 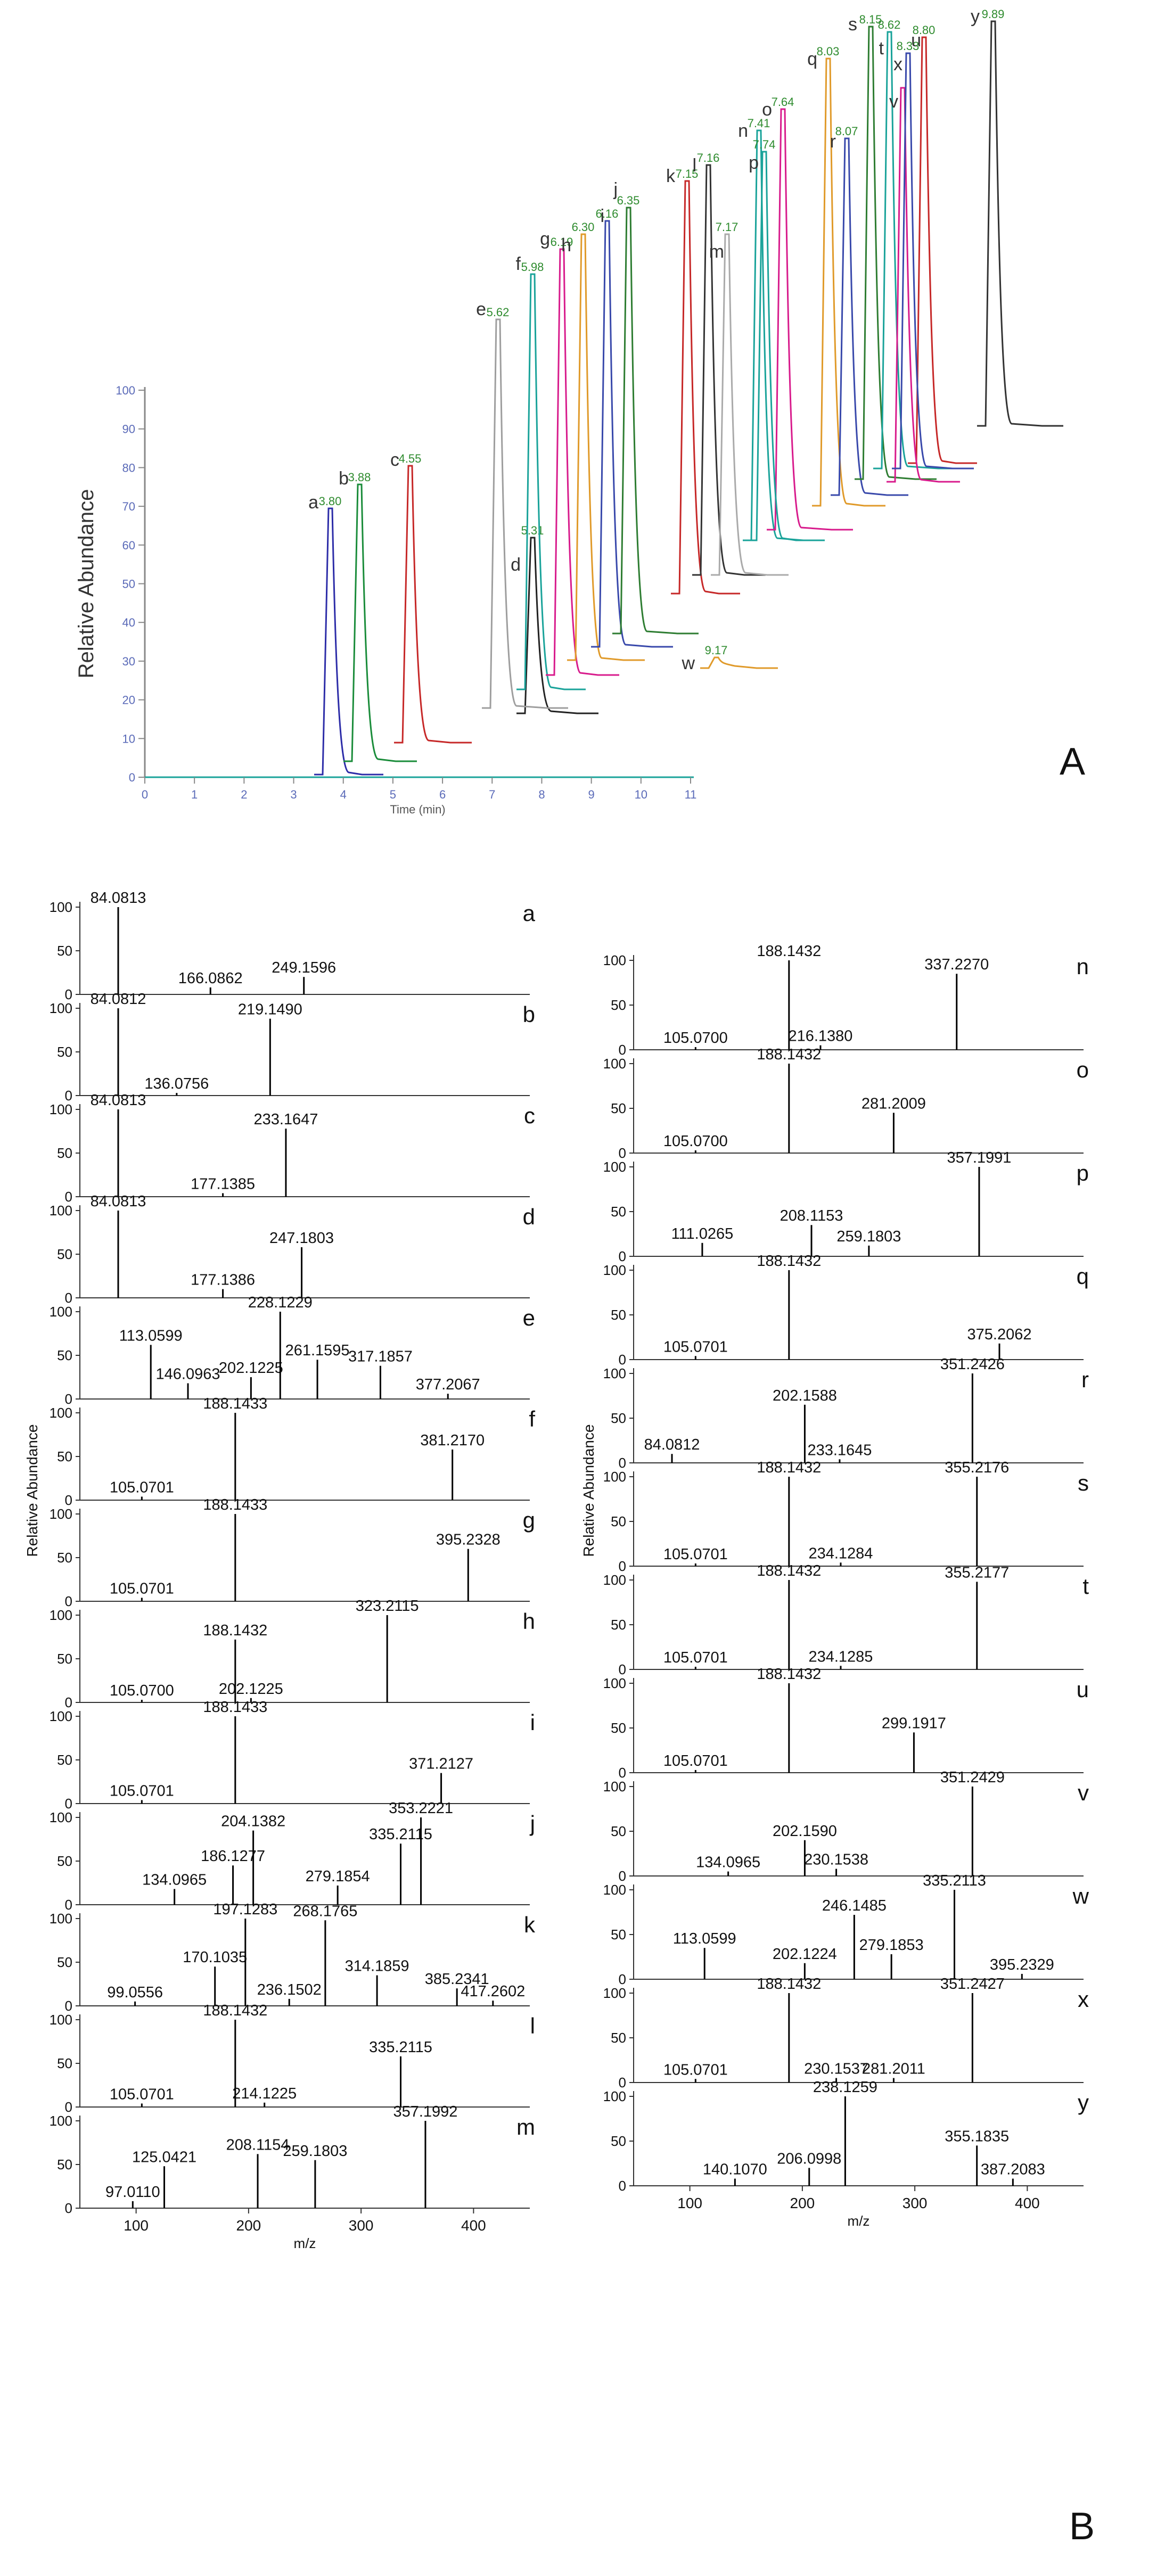 What do you see at coordinates (498, 312) in the screenshot?
I see `peak-retention-time: 5.62` at bounding box center [498, 312].